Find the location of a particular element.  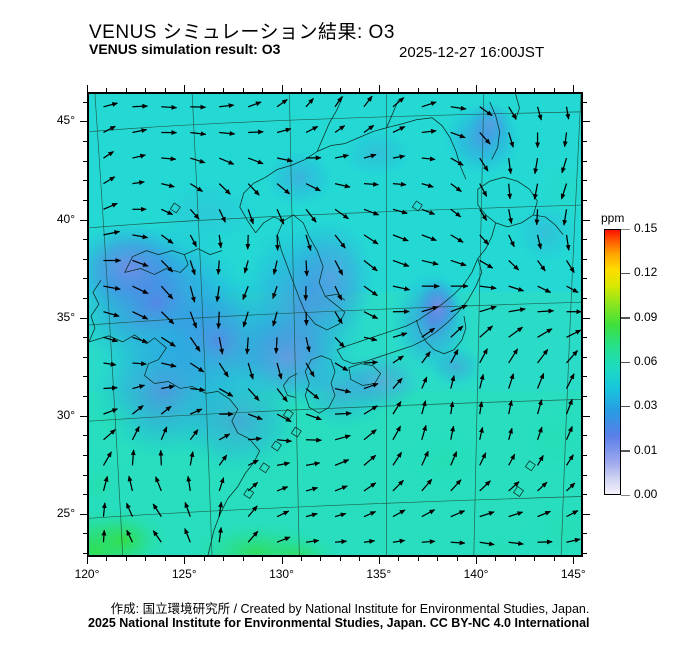

colorbar-tick-label: 0.06 is located at coordinates (646, 361).